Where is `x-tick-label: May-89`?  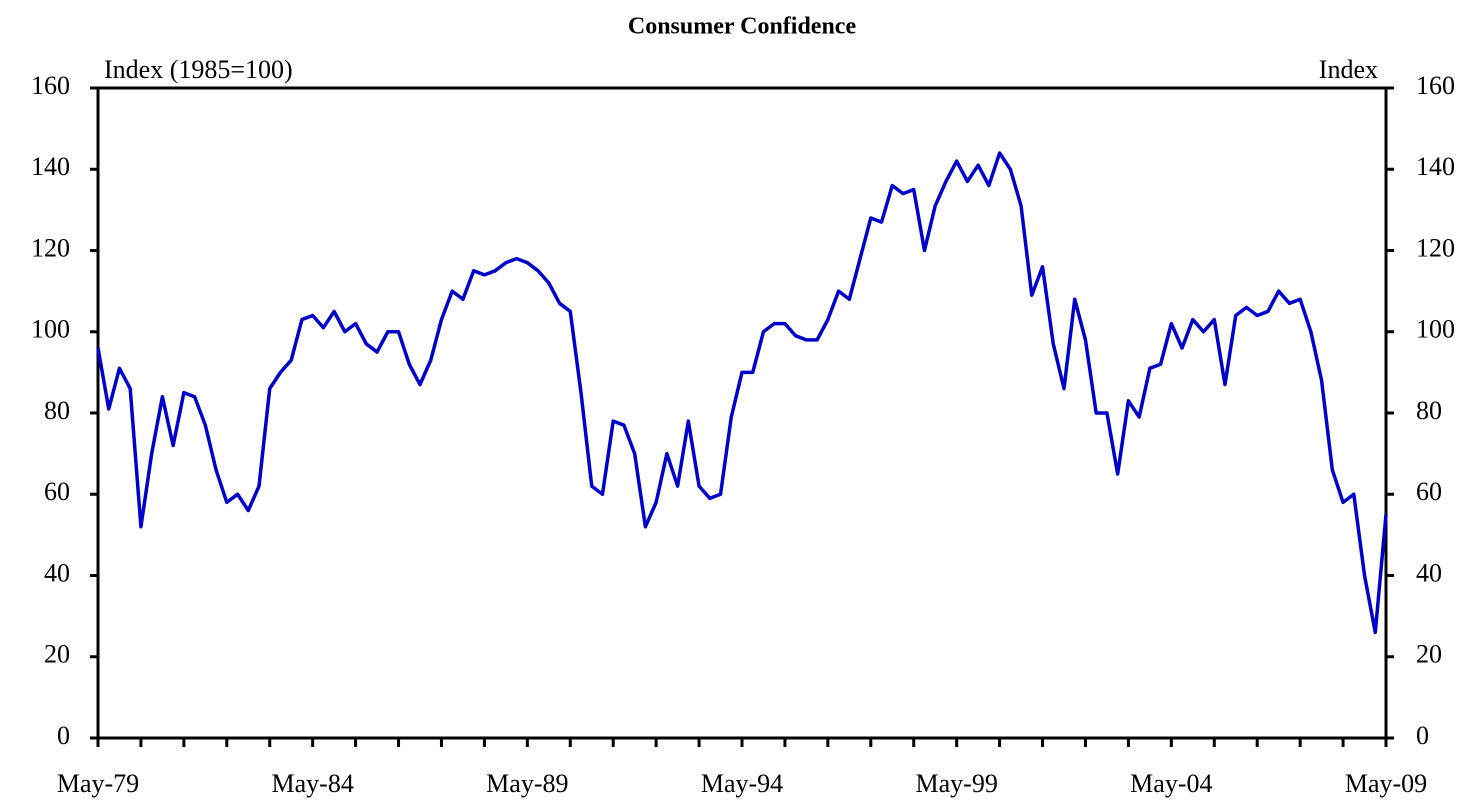
x-tick-label: May-89 is located at coordinates (527, 783).